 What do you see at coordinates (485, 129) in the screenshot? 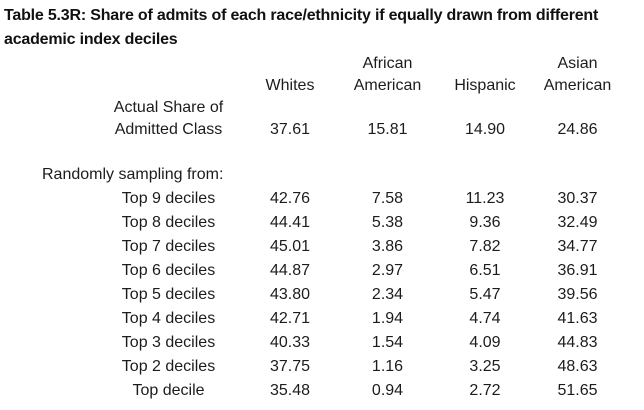
I see `cell-value: 14.90` at bounding box center [485, 129].